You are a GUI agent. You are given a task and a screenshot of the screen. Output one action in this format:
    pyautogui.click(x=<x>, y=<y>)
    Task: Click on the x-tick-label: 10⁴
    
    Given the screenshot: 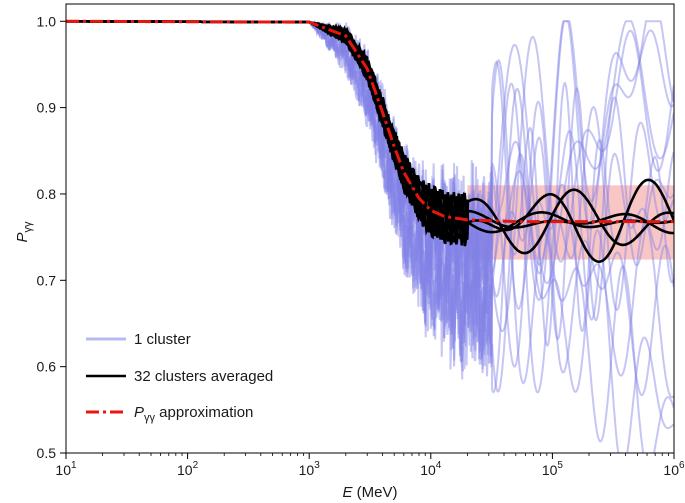 What is the action you would take?
    pyautogui.click(x=431, y=469)
    